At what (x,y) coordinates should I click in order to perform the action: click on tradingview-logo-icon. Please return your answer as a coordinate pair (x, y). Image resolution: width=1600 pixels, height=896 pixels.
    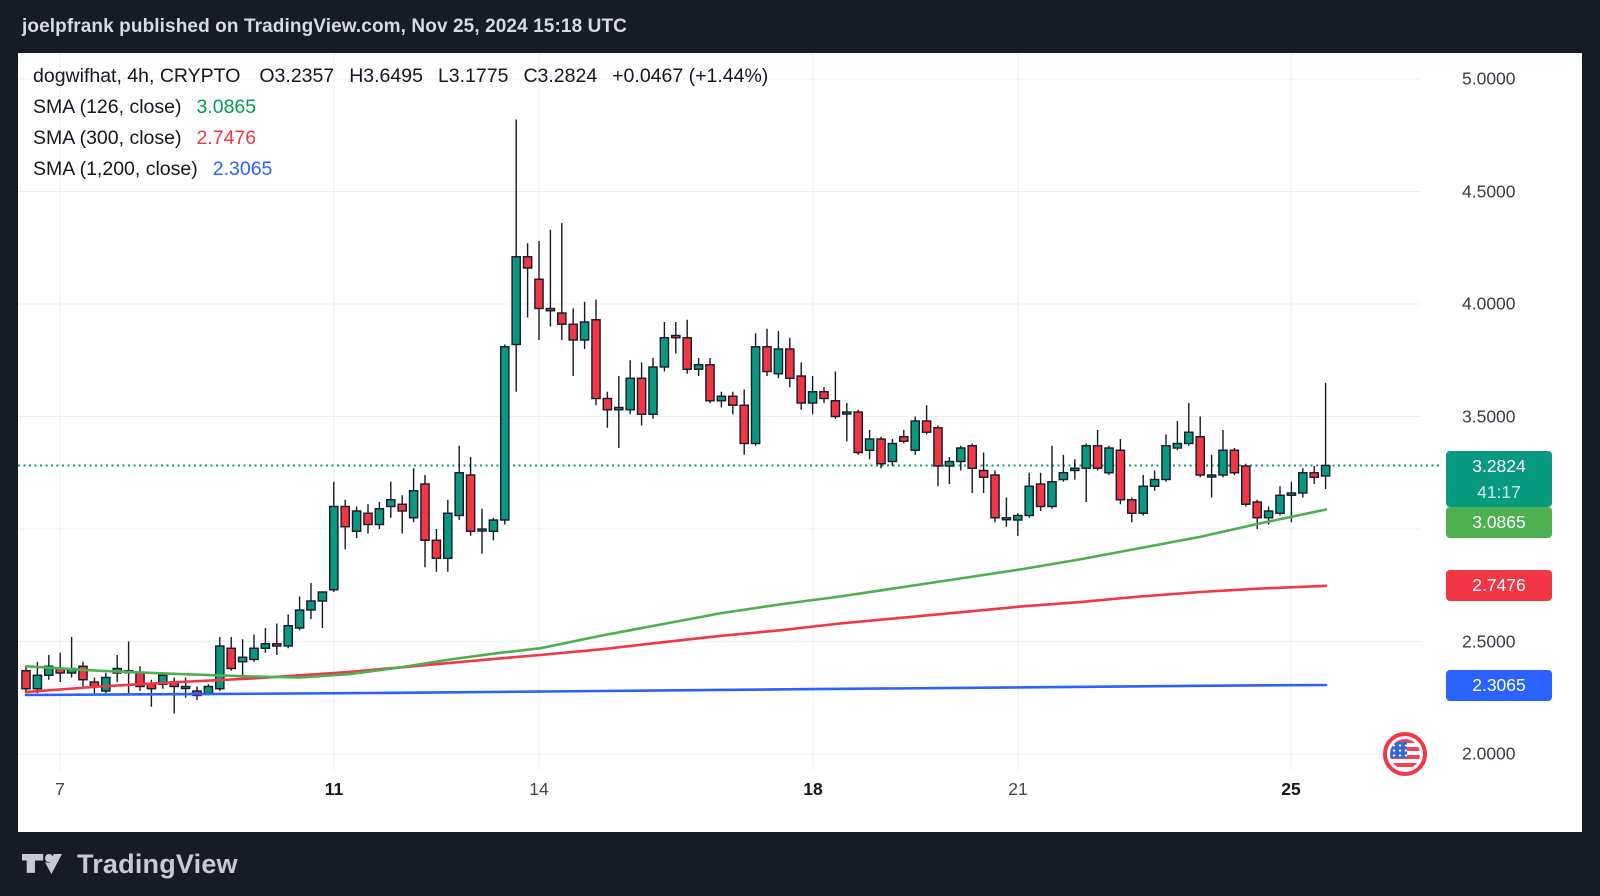
    Looking at the image, I should click on (42, 864).